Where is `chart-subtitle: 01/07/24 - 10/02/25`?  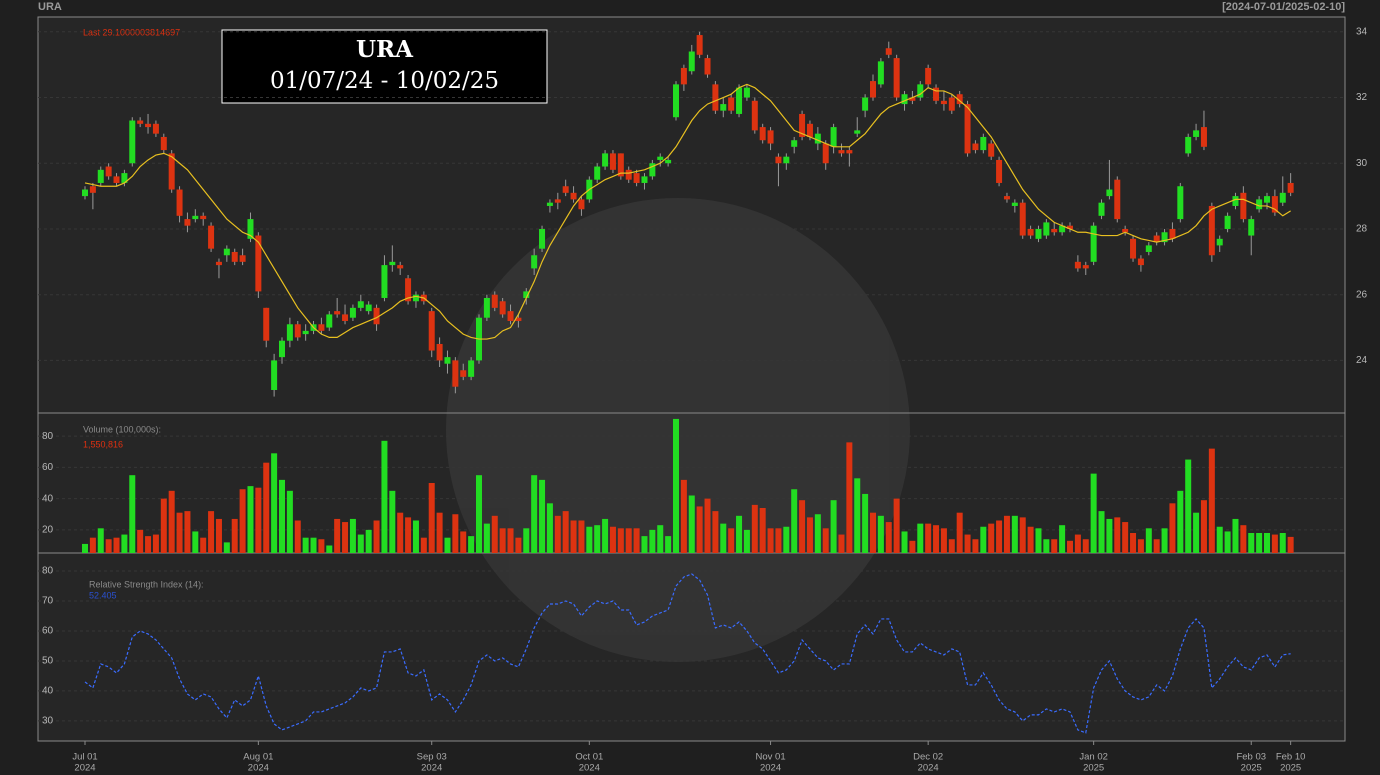 chart-subtitle: 01/07/24 - 10/02/25 is located at coordinates (384, 81).